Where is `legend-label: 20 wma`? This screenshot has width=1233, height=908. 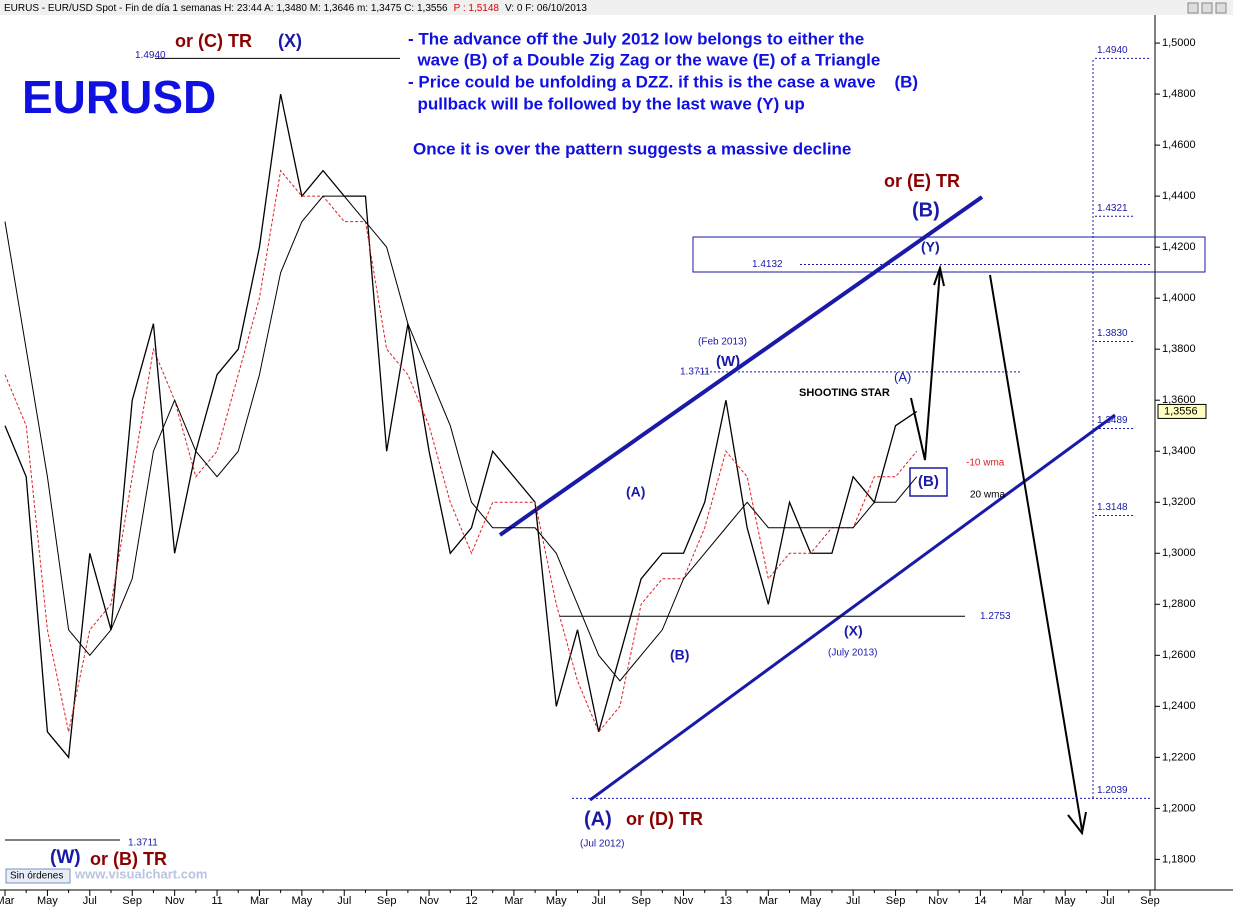
legend-label: 20 wma is located at coordinates (987, 495).